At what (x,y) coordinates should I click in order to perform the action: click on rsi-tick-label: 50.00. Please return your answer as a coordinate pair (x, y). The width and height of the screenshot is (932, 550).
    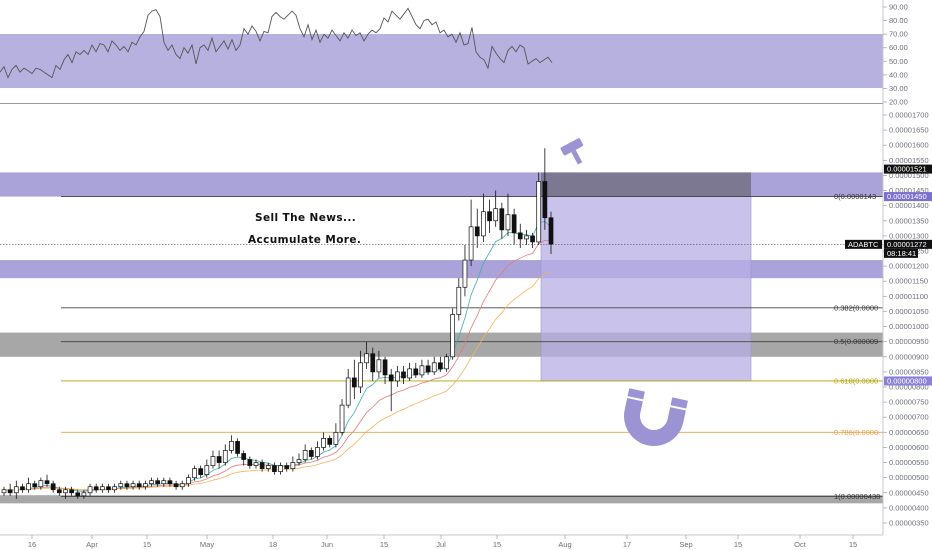
    Looking at the image, I should click on (898, 61).